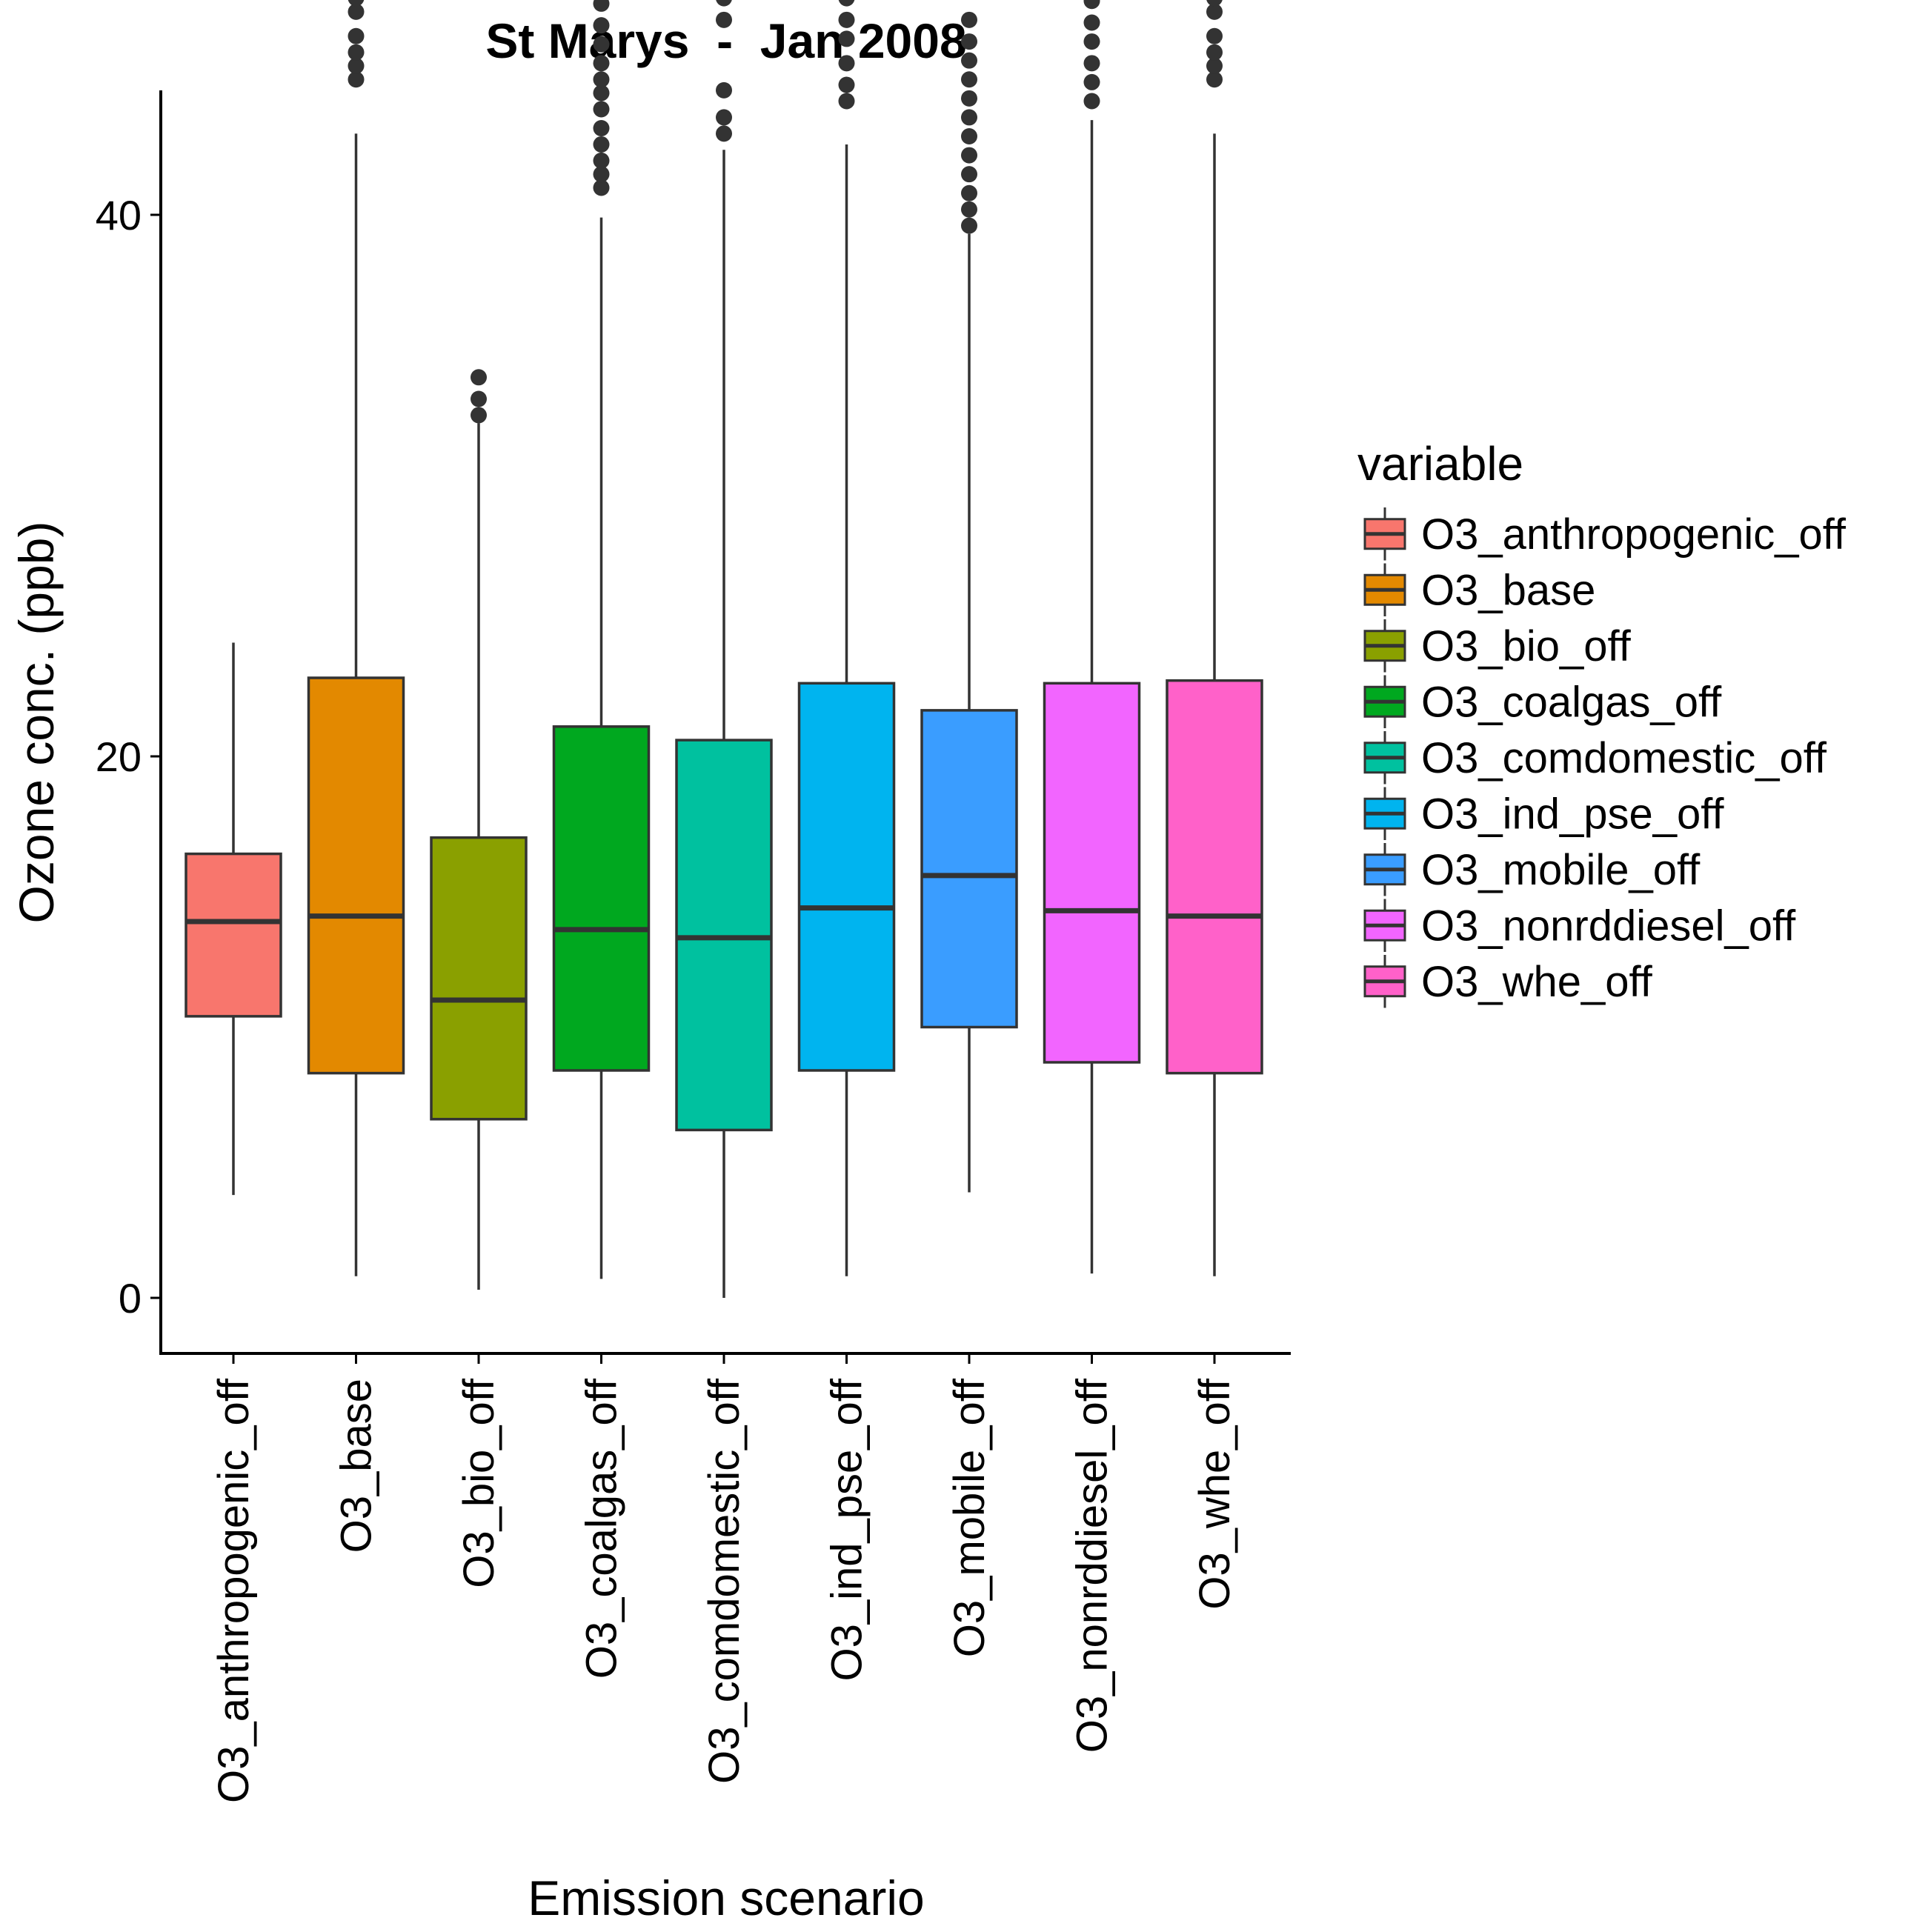 This screenshot has width=1908, height=1932. I want to click on box-O3_comdomestic_off, so click(724, 649).